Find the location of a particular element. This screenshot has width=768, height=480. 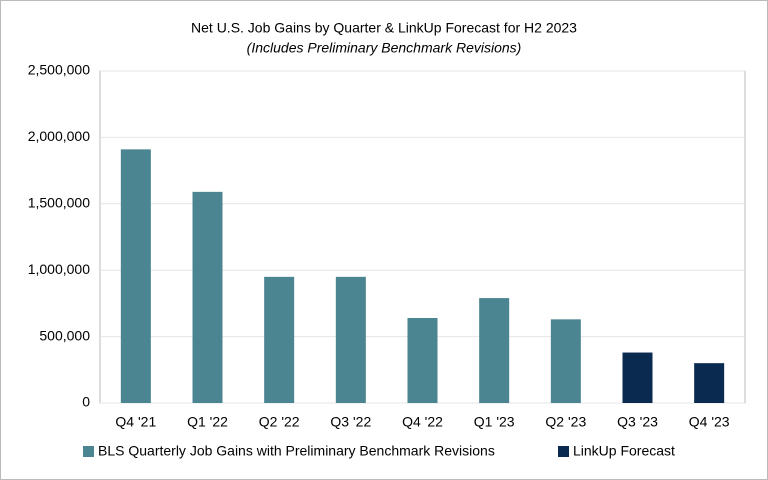

x-tick-label: Q4 '21 is located at coordinates (135, 422).